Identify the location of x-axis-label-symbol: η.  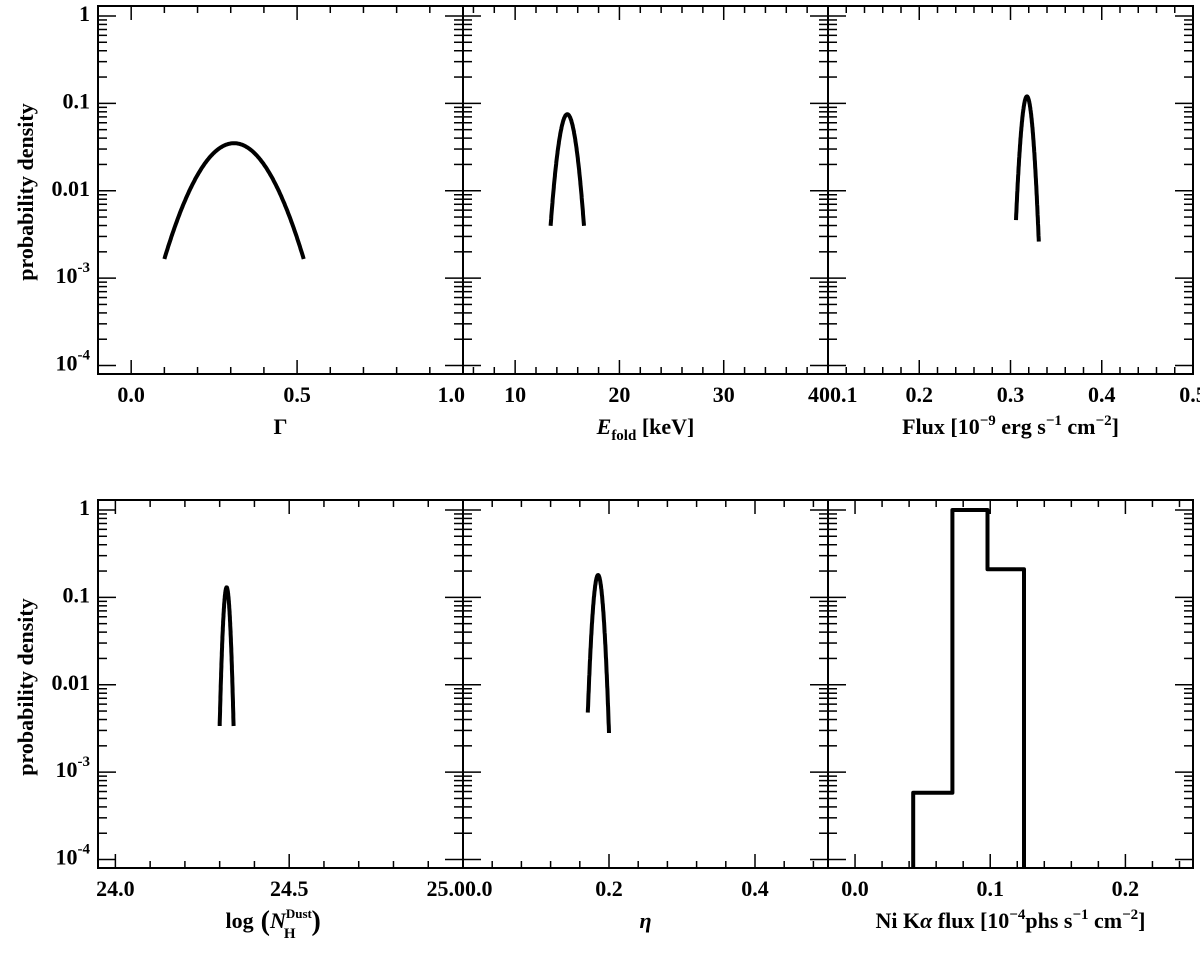
(645, 920).